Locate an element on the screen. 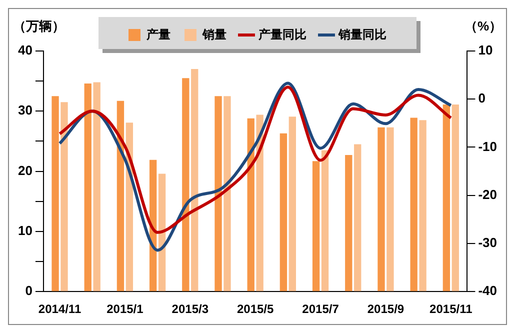 The width and height of the screenshot is (515, 333). x-tick-label: 2015/1 is located at coordinates (125, 309).